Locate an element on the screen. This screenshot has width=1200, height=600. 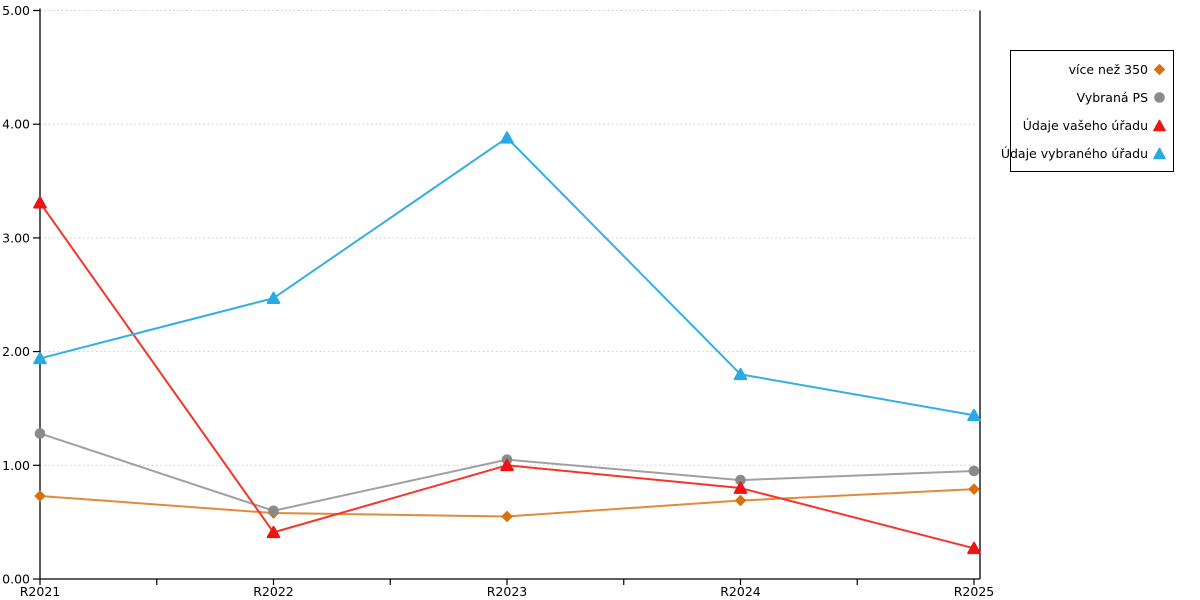
legend-item: Vybraná PS is located at coordinates (1092, 97).